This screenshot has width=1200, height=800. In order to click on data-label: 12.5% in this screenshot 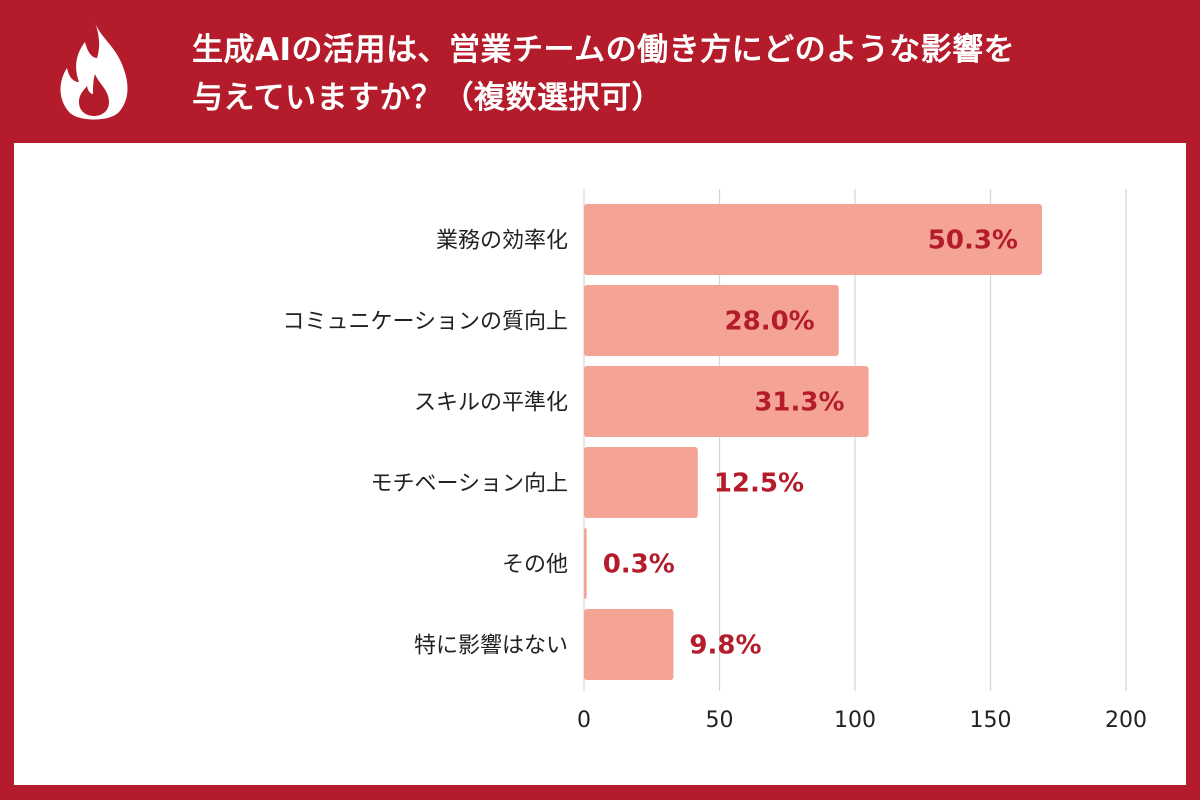, I will do `click(759, 484)`.